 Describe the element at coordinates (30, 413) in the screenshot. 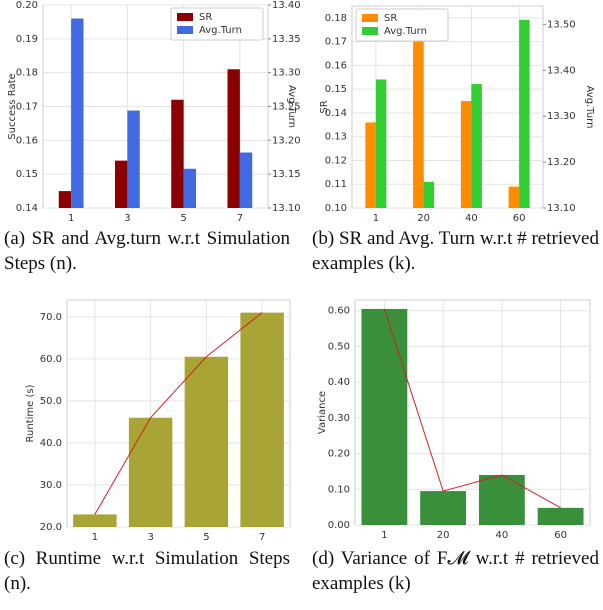

I see `y-axis-label: Runtime (s)` at that location.